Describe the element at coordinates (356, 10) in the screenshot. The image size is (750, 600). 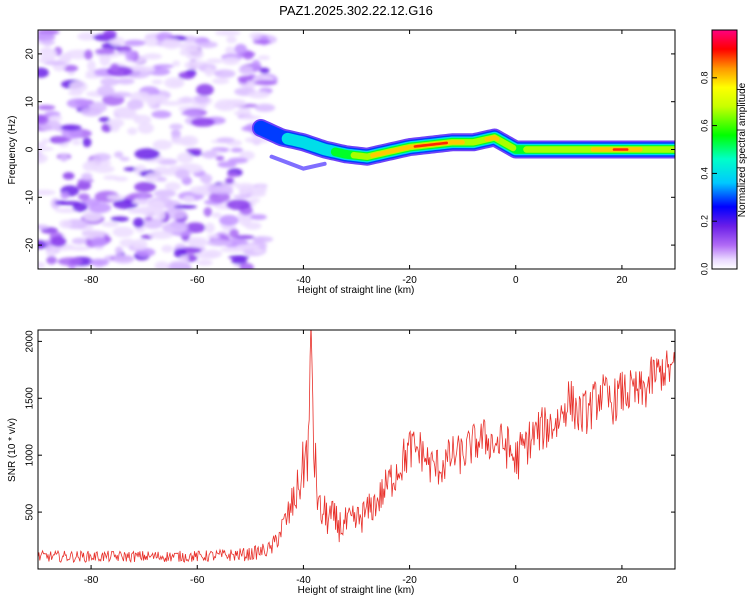
I see `chart-title: PAZ1.2025.302.22.12.G16` at that location.